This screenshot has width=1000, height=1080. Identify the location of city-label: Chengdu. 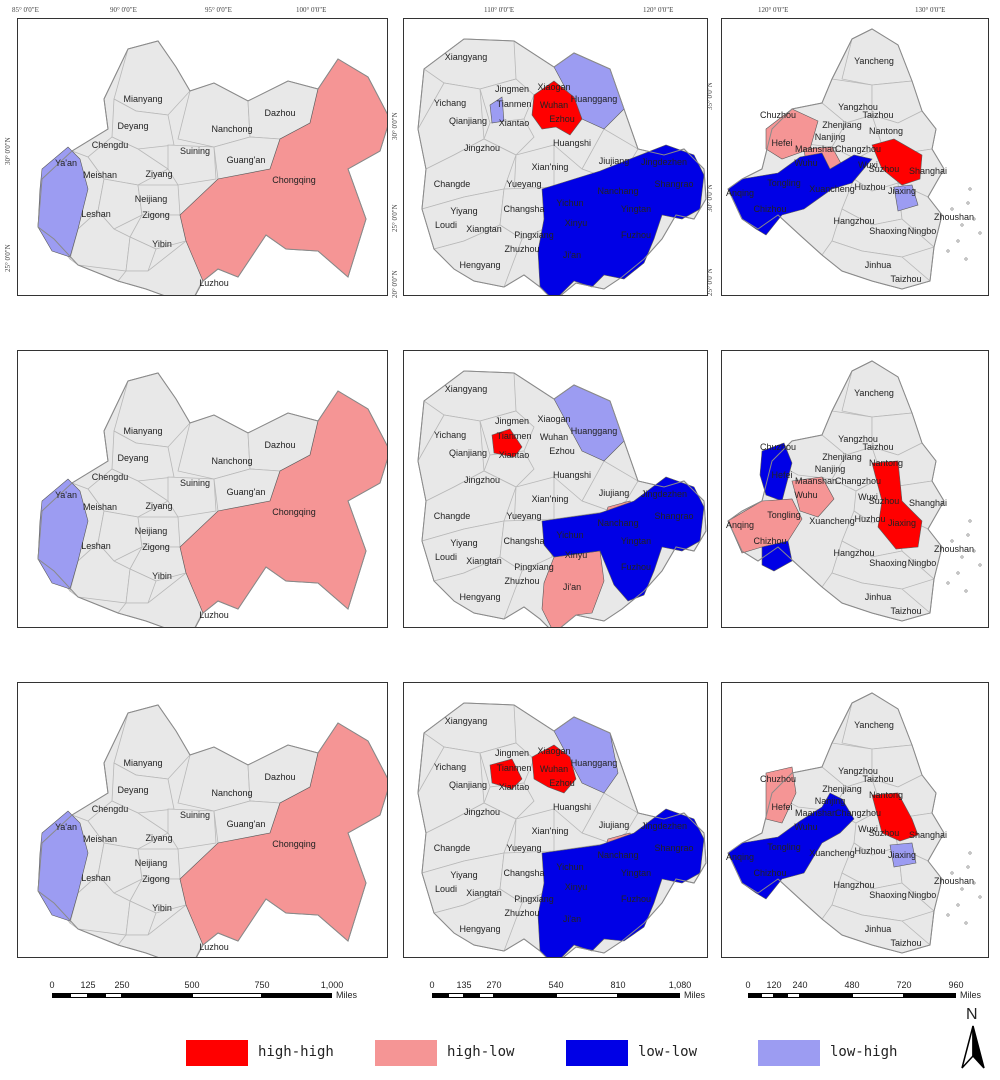
(110, 809).